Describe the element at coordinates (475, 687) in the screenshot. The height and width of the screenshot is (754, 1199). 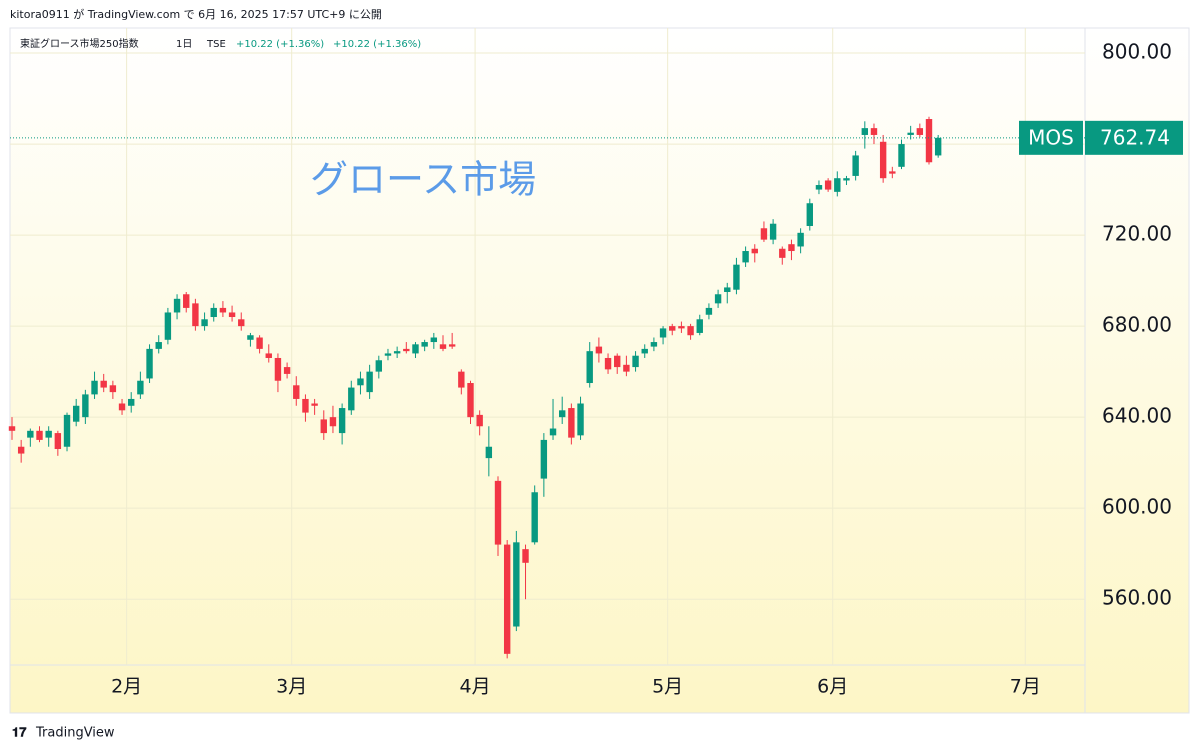
I see `x-tick-label: 4月` at that location.